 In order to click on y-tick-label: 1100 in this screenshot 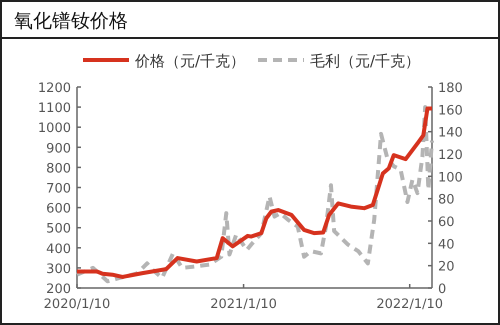, I will do `click(54, 108)`.